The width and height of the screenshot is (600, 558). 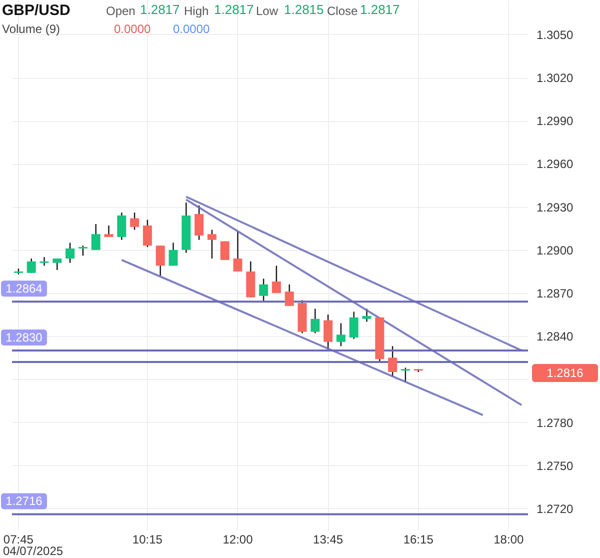 I want to click on x-tick-label: 18:00, so click(x=509, y=539).